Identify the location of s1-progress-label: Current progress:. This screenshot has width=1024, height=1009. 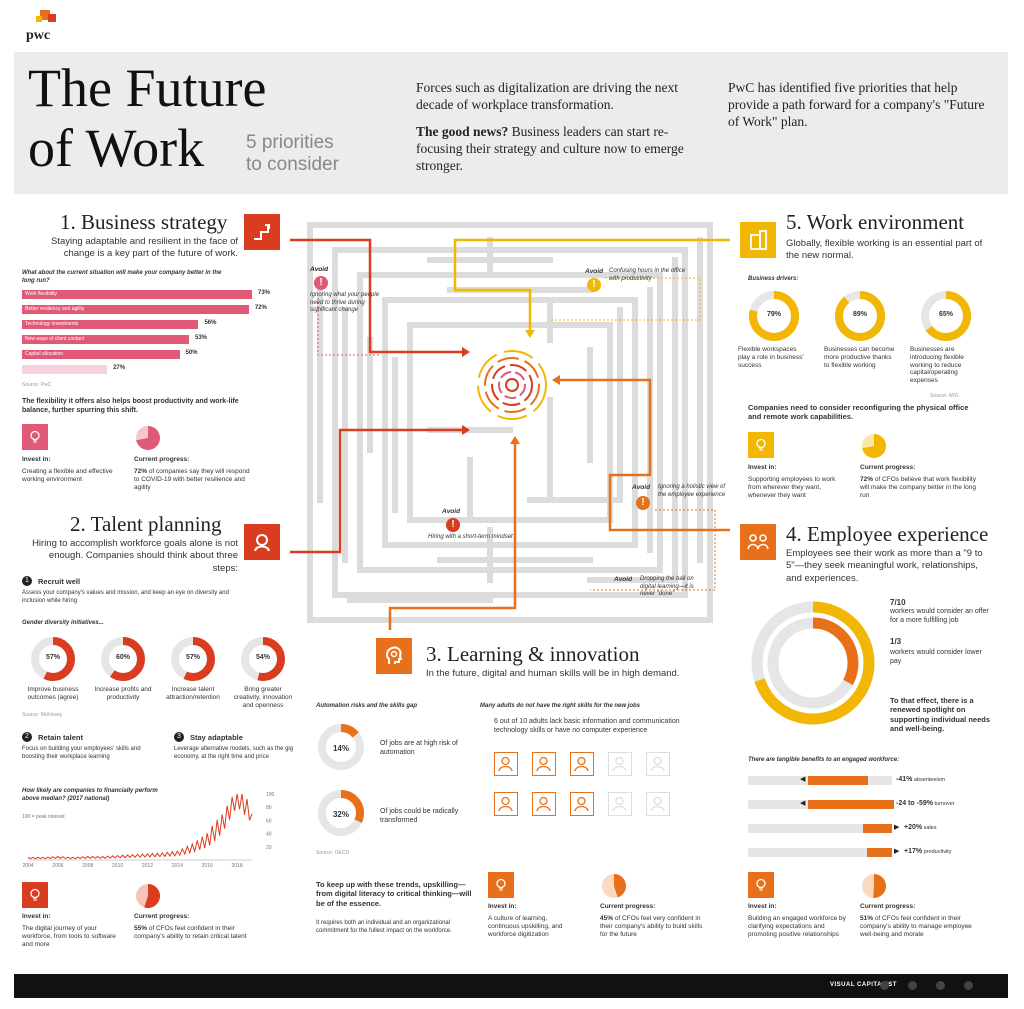
(162, 459).